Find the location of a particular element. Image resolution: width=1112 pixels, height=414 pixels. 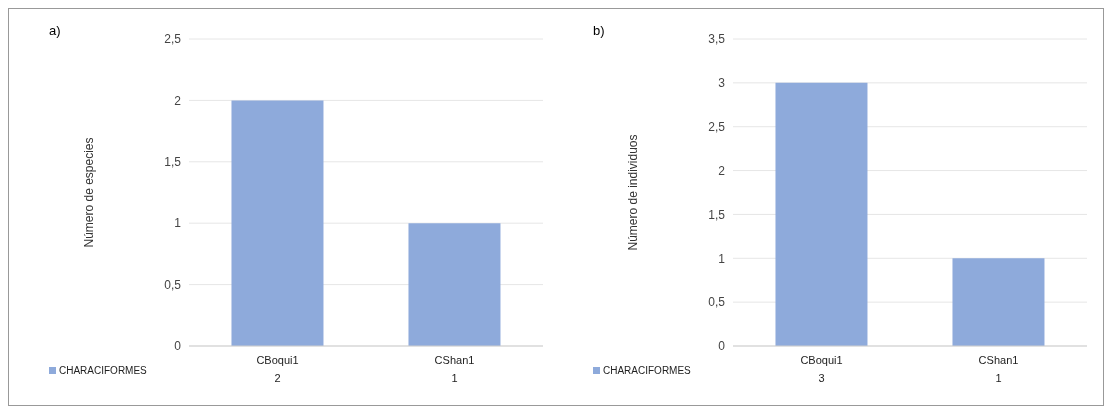

y-tick-label: 3 is located at coordinates (722, 83).